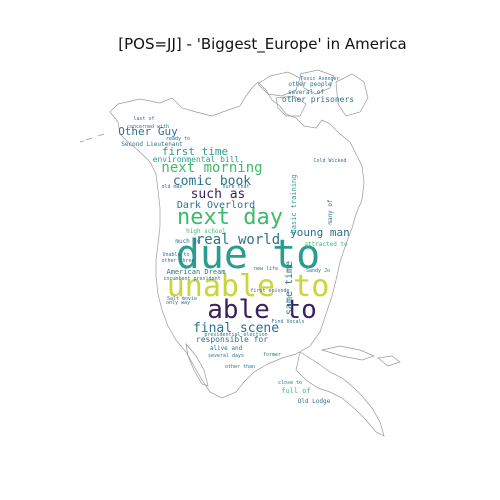  I want to click on word-basic-training: basic training, so click(294, 203).